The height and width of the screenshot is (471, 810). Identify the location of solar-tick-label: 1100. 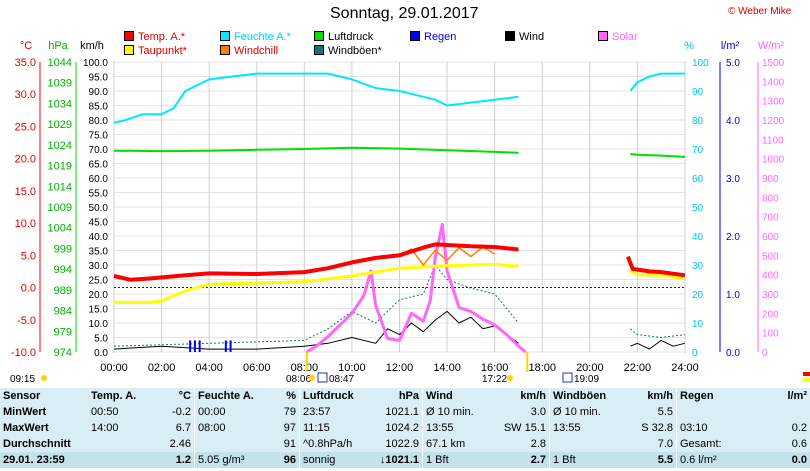
(773, 140).